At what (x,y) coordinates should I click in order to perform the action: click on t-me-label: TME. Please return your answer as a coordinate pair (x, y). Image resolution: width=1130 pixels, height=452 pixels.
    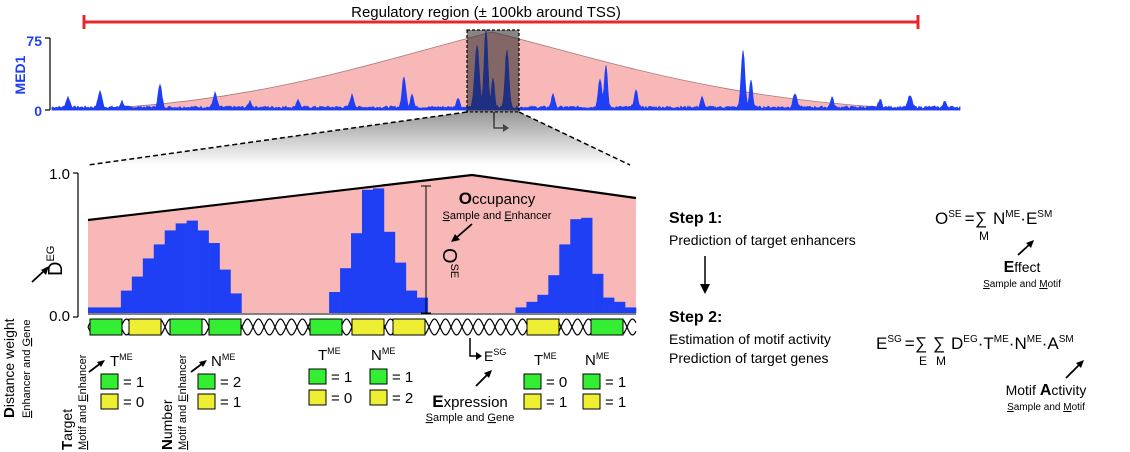
    Looking at the image, I should click on (121, 361).